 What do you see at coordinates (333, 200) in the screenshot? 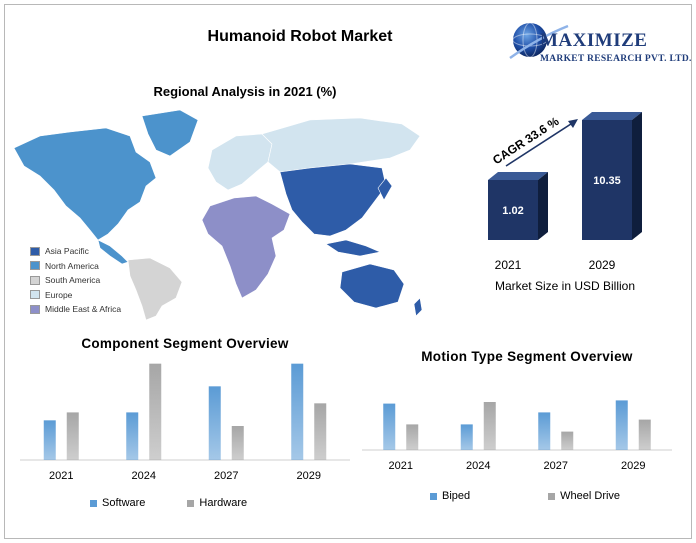
I see `region-asia-pacific` at bounding box center [333, 200].